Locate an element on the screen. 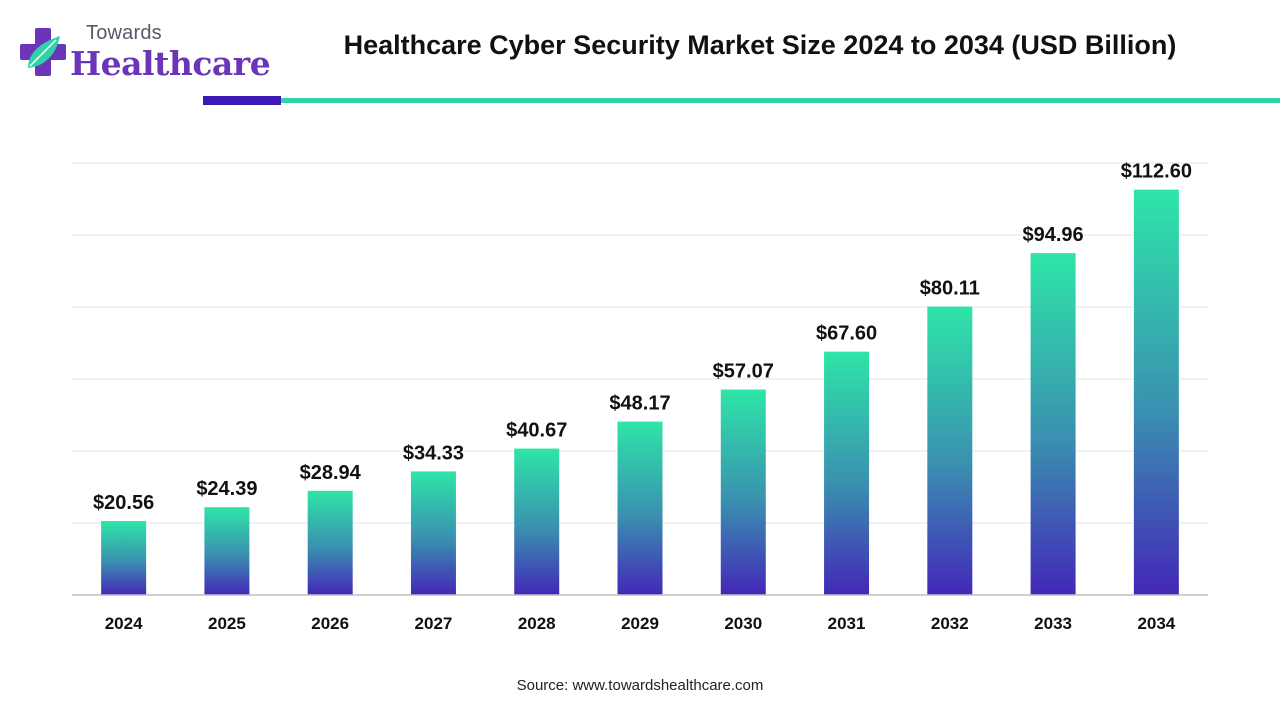 This screenshot has width=1280, height=720. value-label-2031: $67.60 is located at coordinates (846, 334).